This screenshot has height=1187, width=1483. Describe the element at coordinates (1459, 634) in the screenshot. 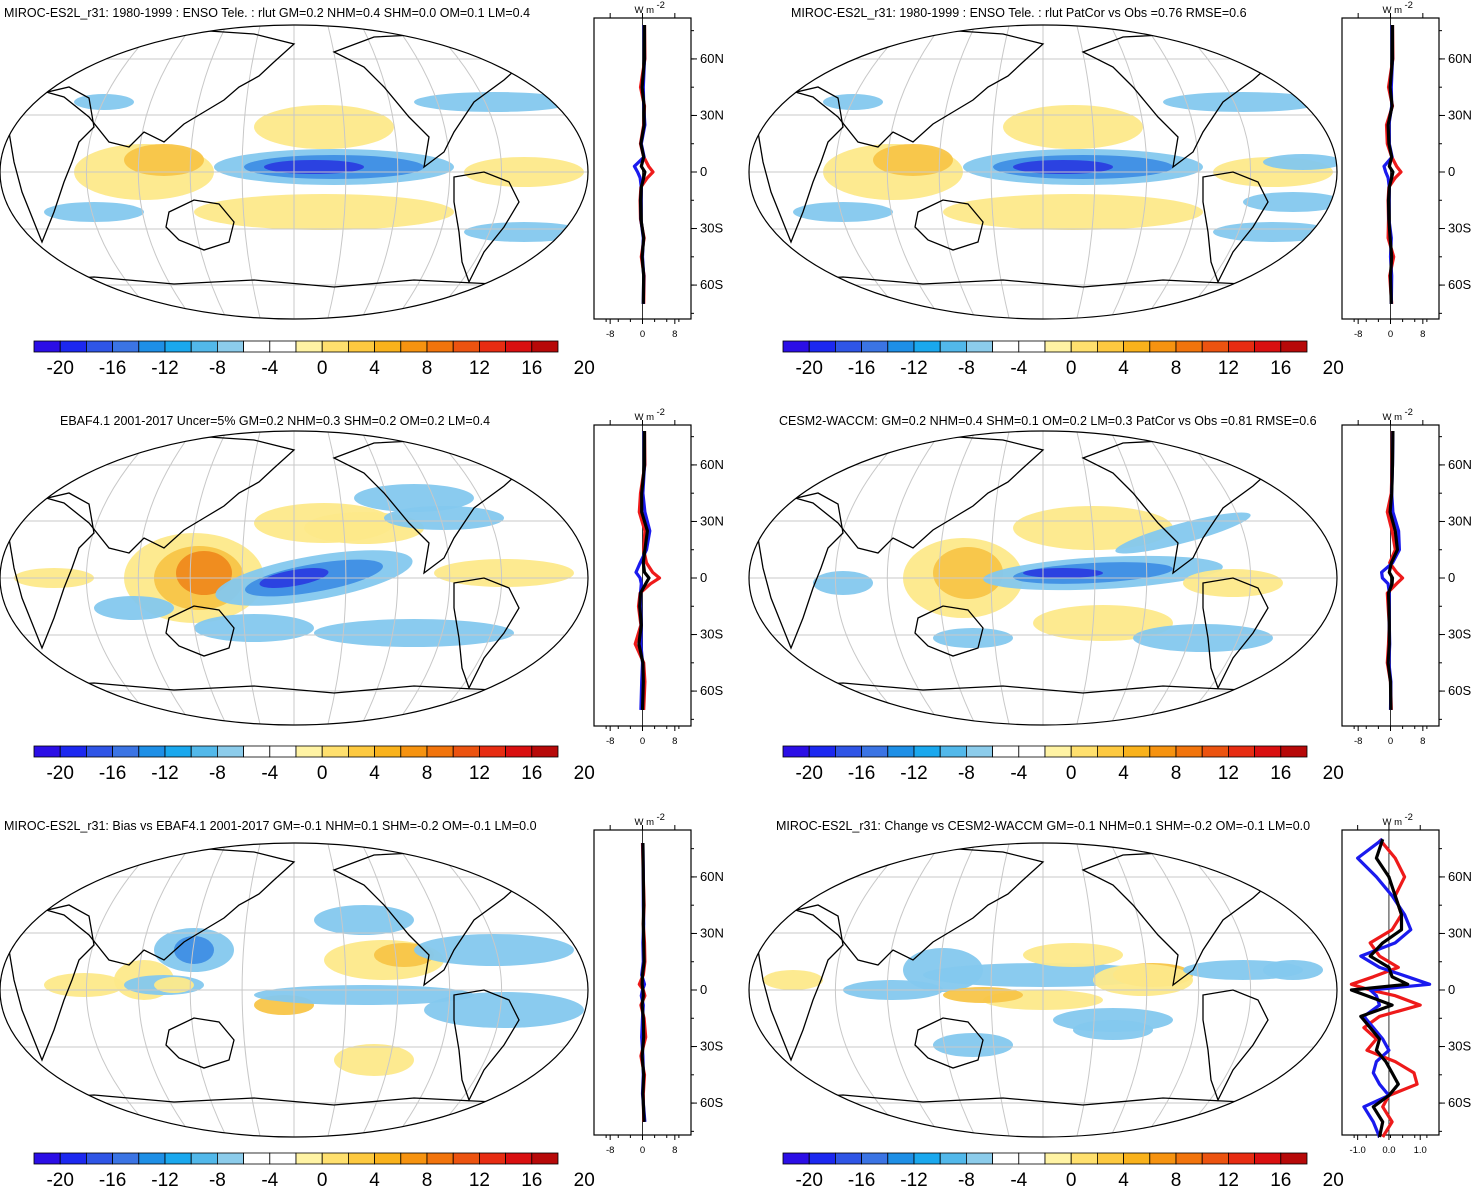

I see `lat-tick-label: 30S` at that location.